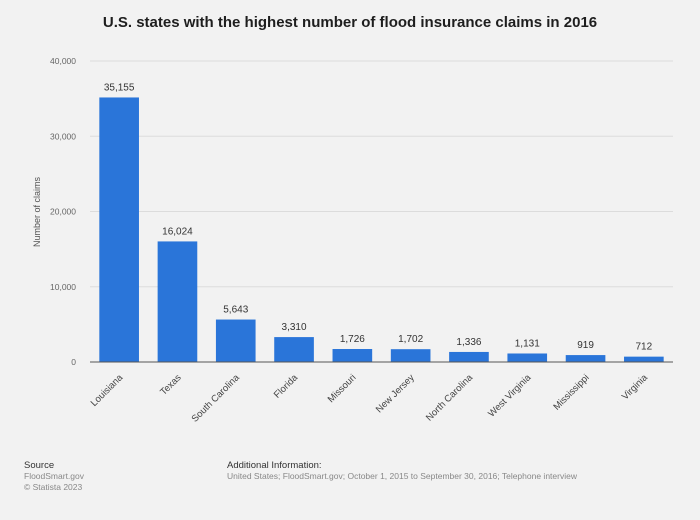  What do you see at coordinates (352, 339) in the screenshot?
I see `bar-value-label: 1,726` at bounding box center [352, 339].